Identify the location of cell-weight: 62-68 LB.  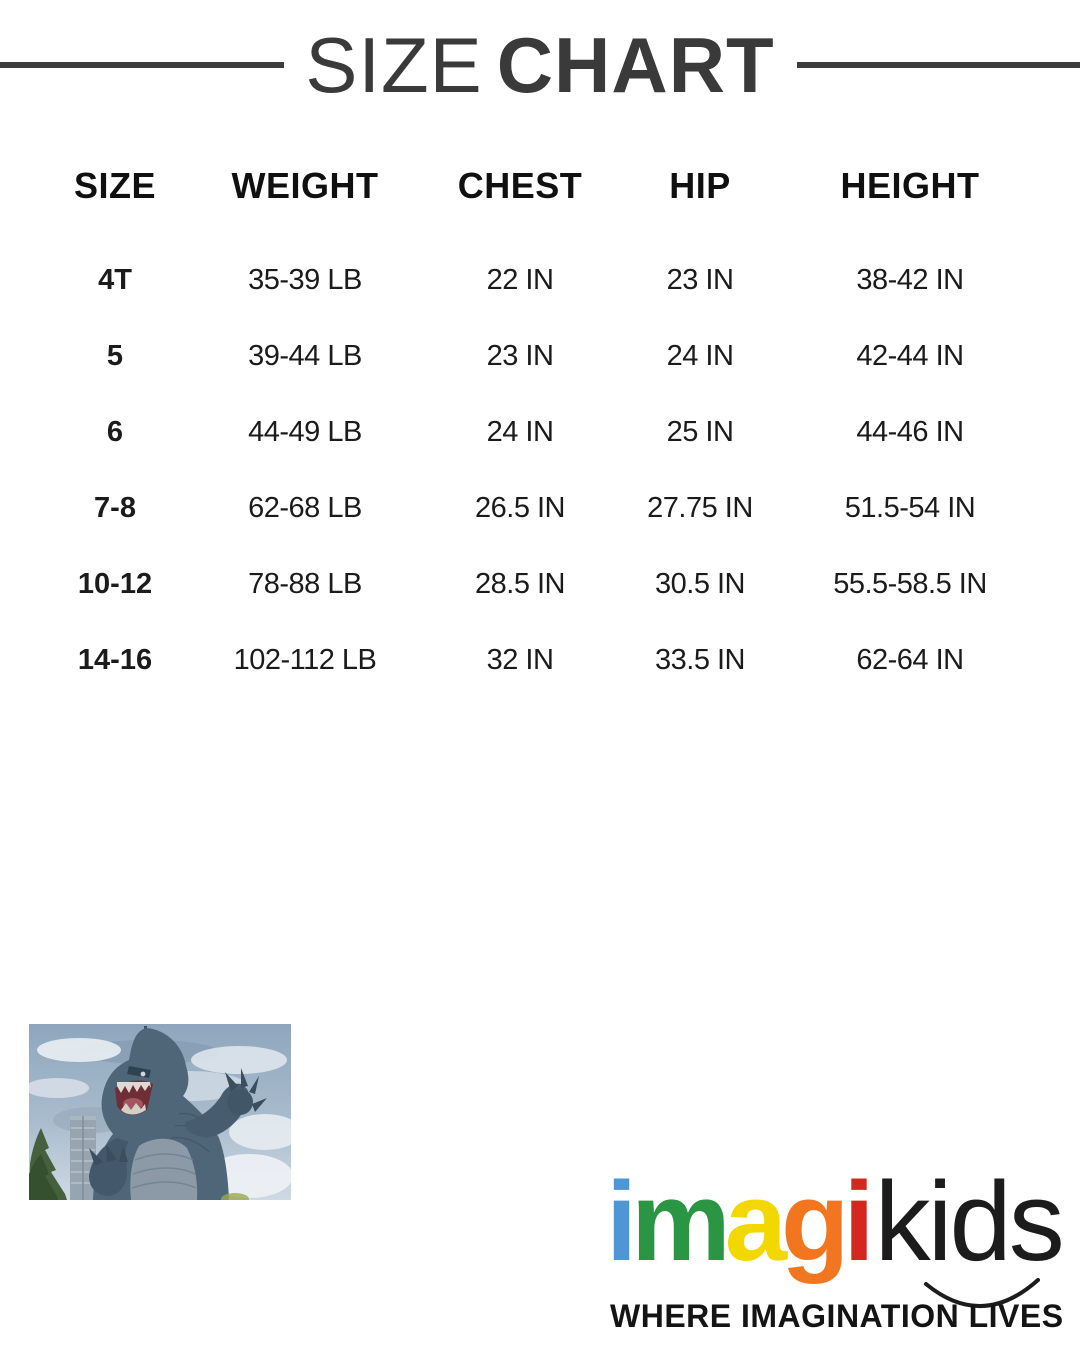
(305, 507).